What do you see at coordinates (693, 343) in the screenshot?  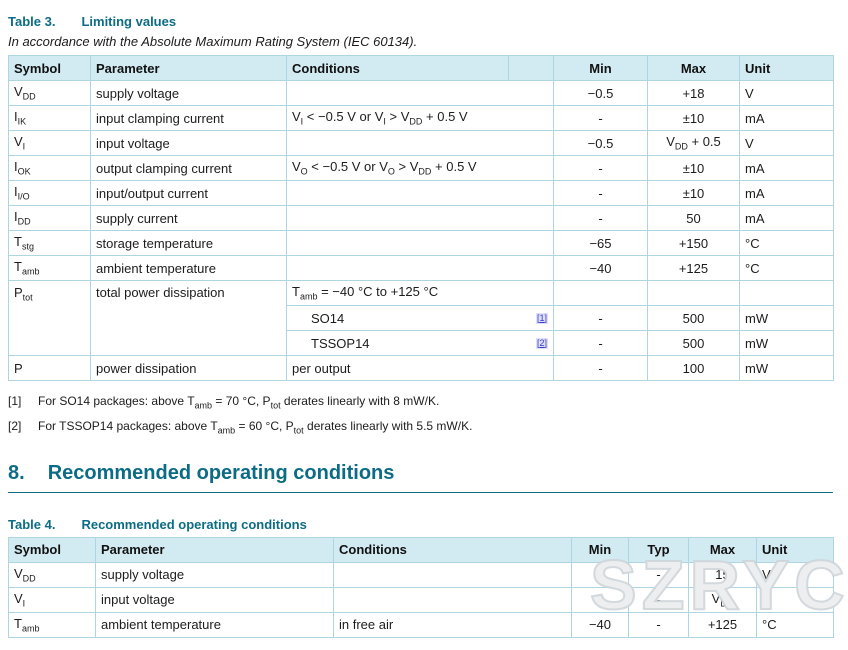 I see `max-cell: 500` at bounding box center [693, 343].